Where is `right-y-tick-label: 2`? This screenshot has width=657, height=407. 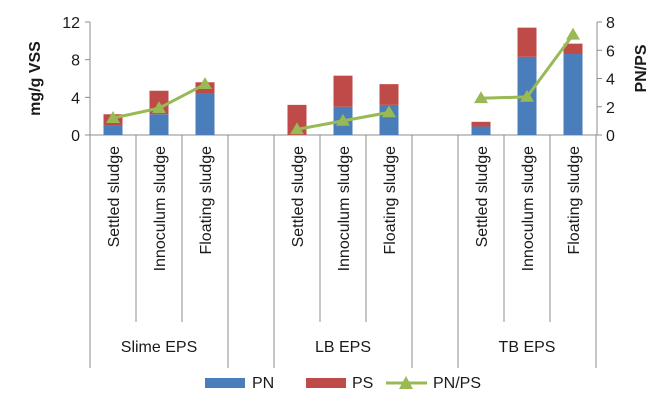 right-y-tick-label: 2 is located at coordinates (610, 108).